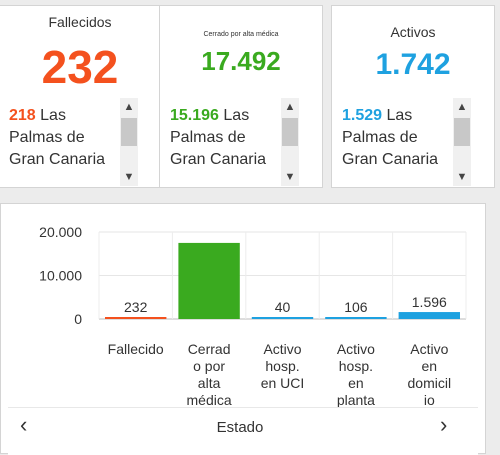 The height and width of the screenshot is (455, 500). Describe the element at coordinates (283, 307) in the screenshot. I see `bar-value-label: 40` at that location.